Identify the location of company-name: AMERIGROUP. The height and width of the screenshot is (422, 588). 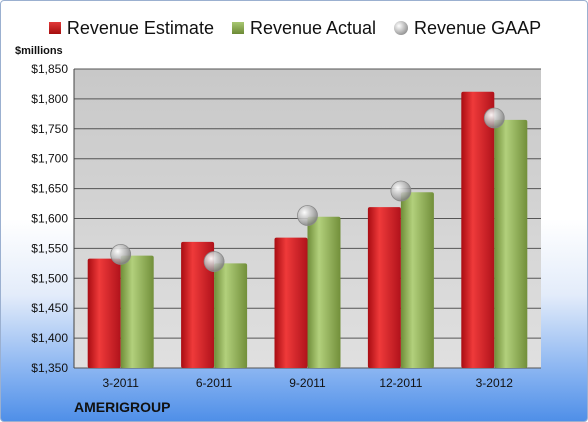
(122, 407).